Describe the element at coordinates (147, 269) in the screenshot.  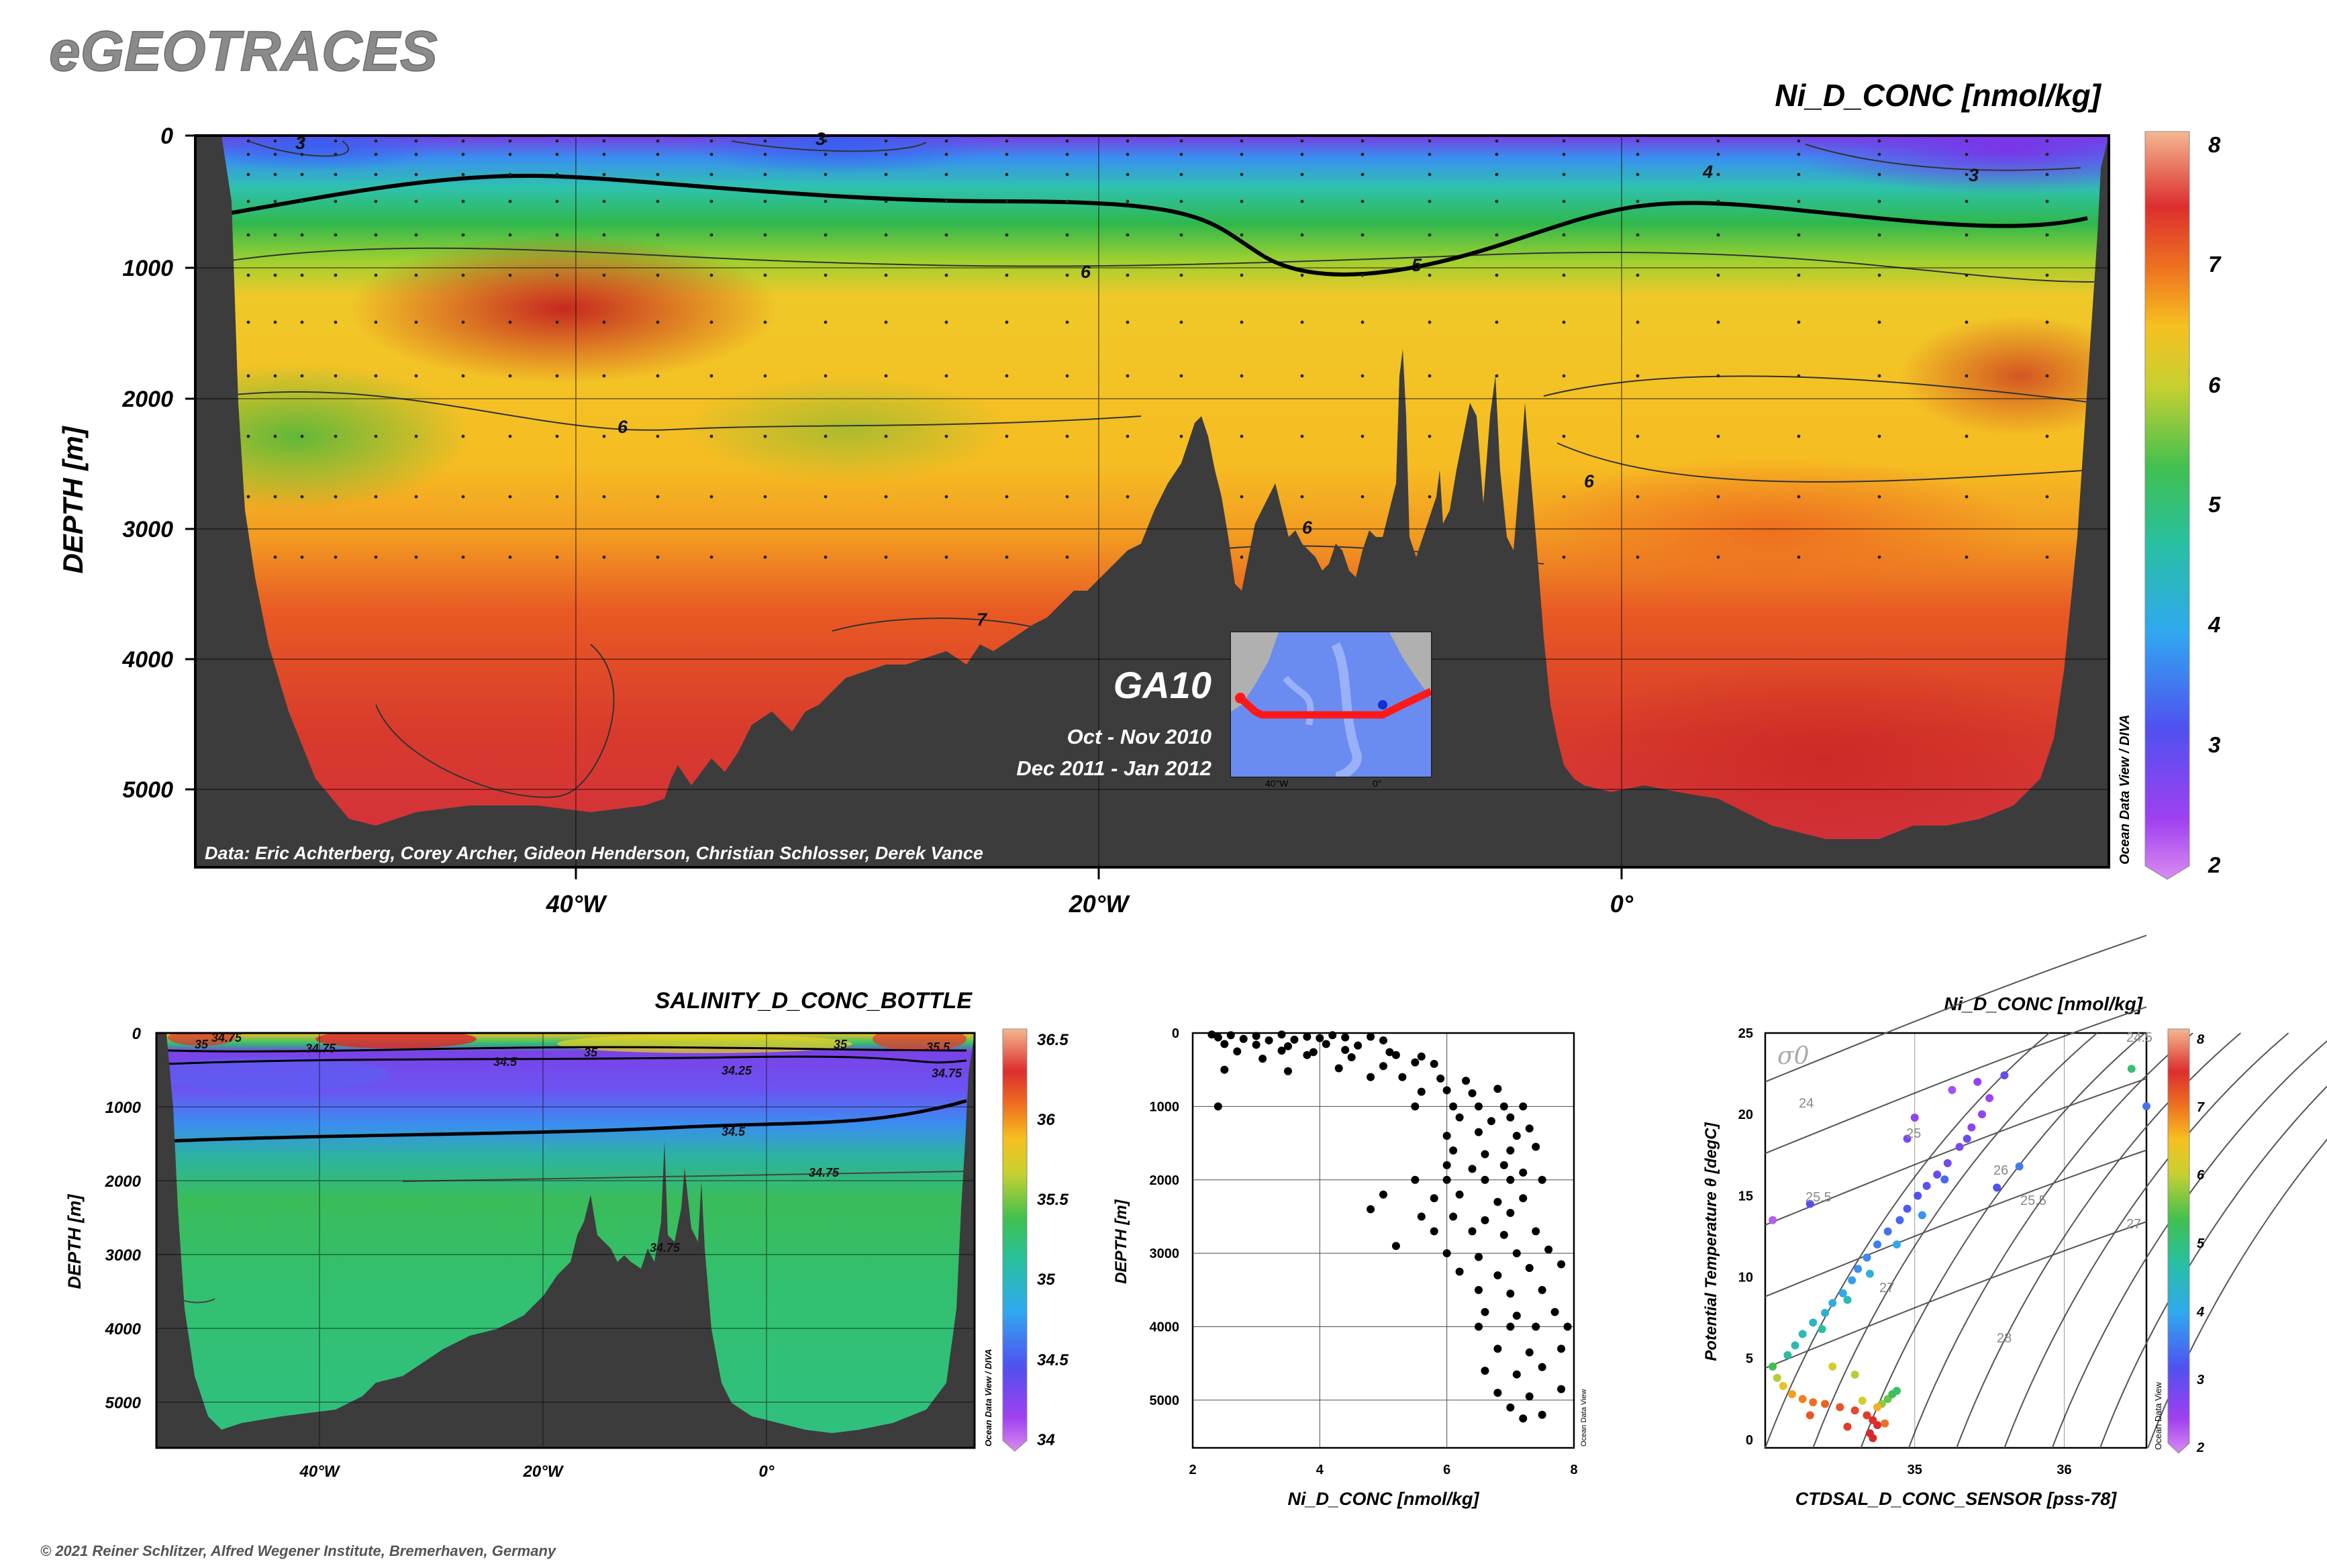
I see `main-depth-tick-label: 1000` at that location.